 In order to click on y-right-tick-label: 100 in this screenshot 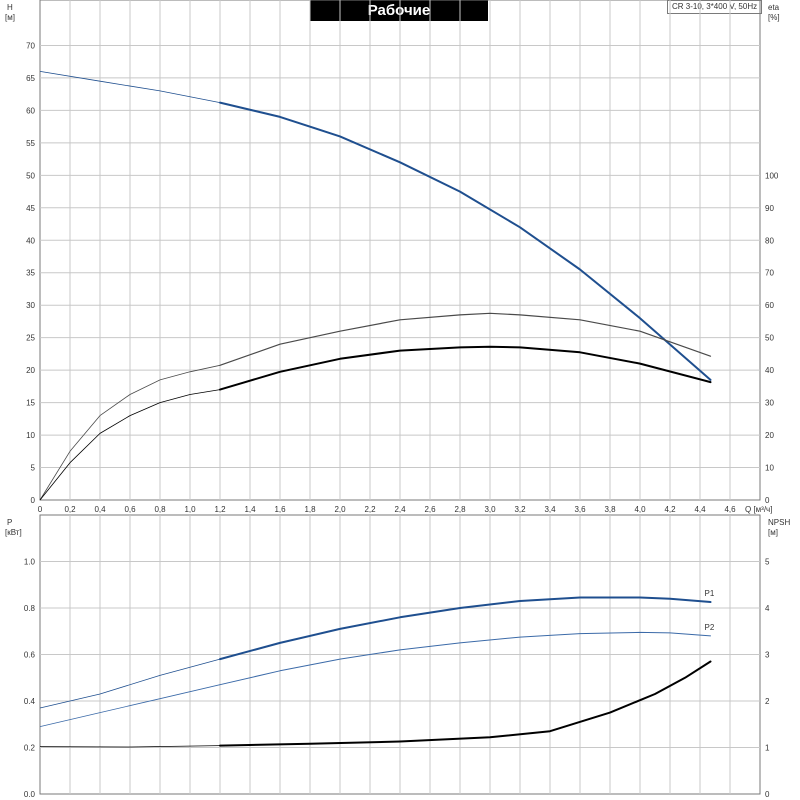, I will do `click(772, 175)`.